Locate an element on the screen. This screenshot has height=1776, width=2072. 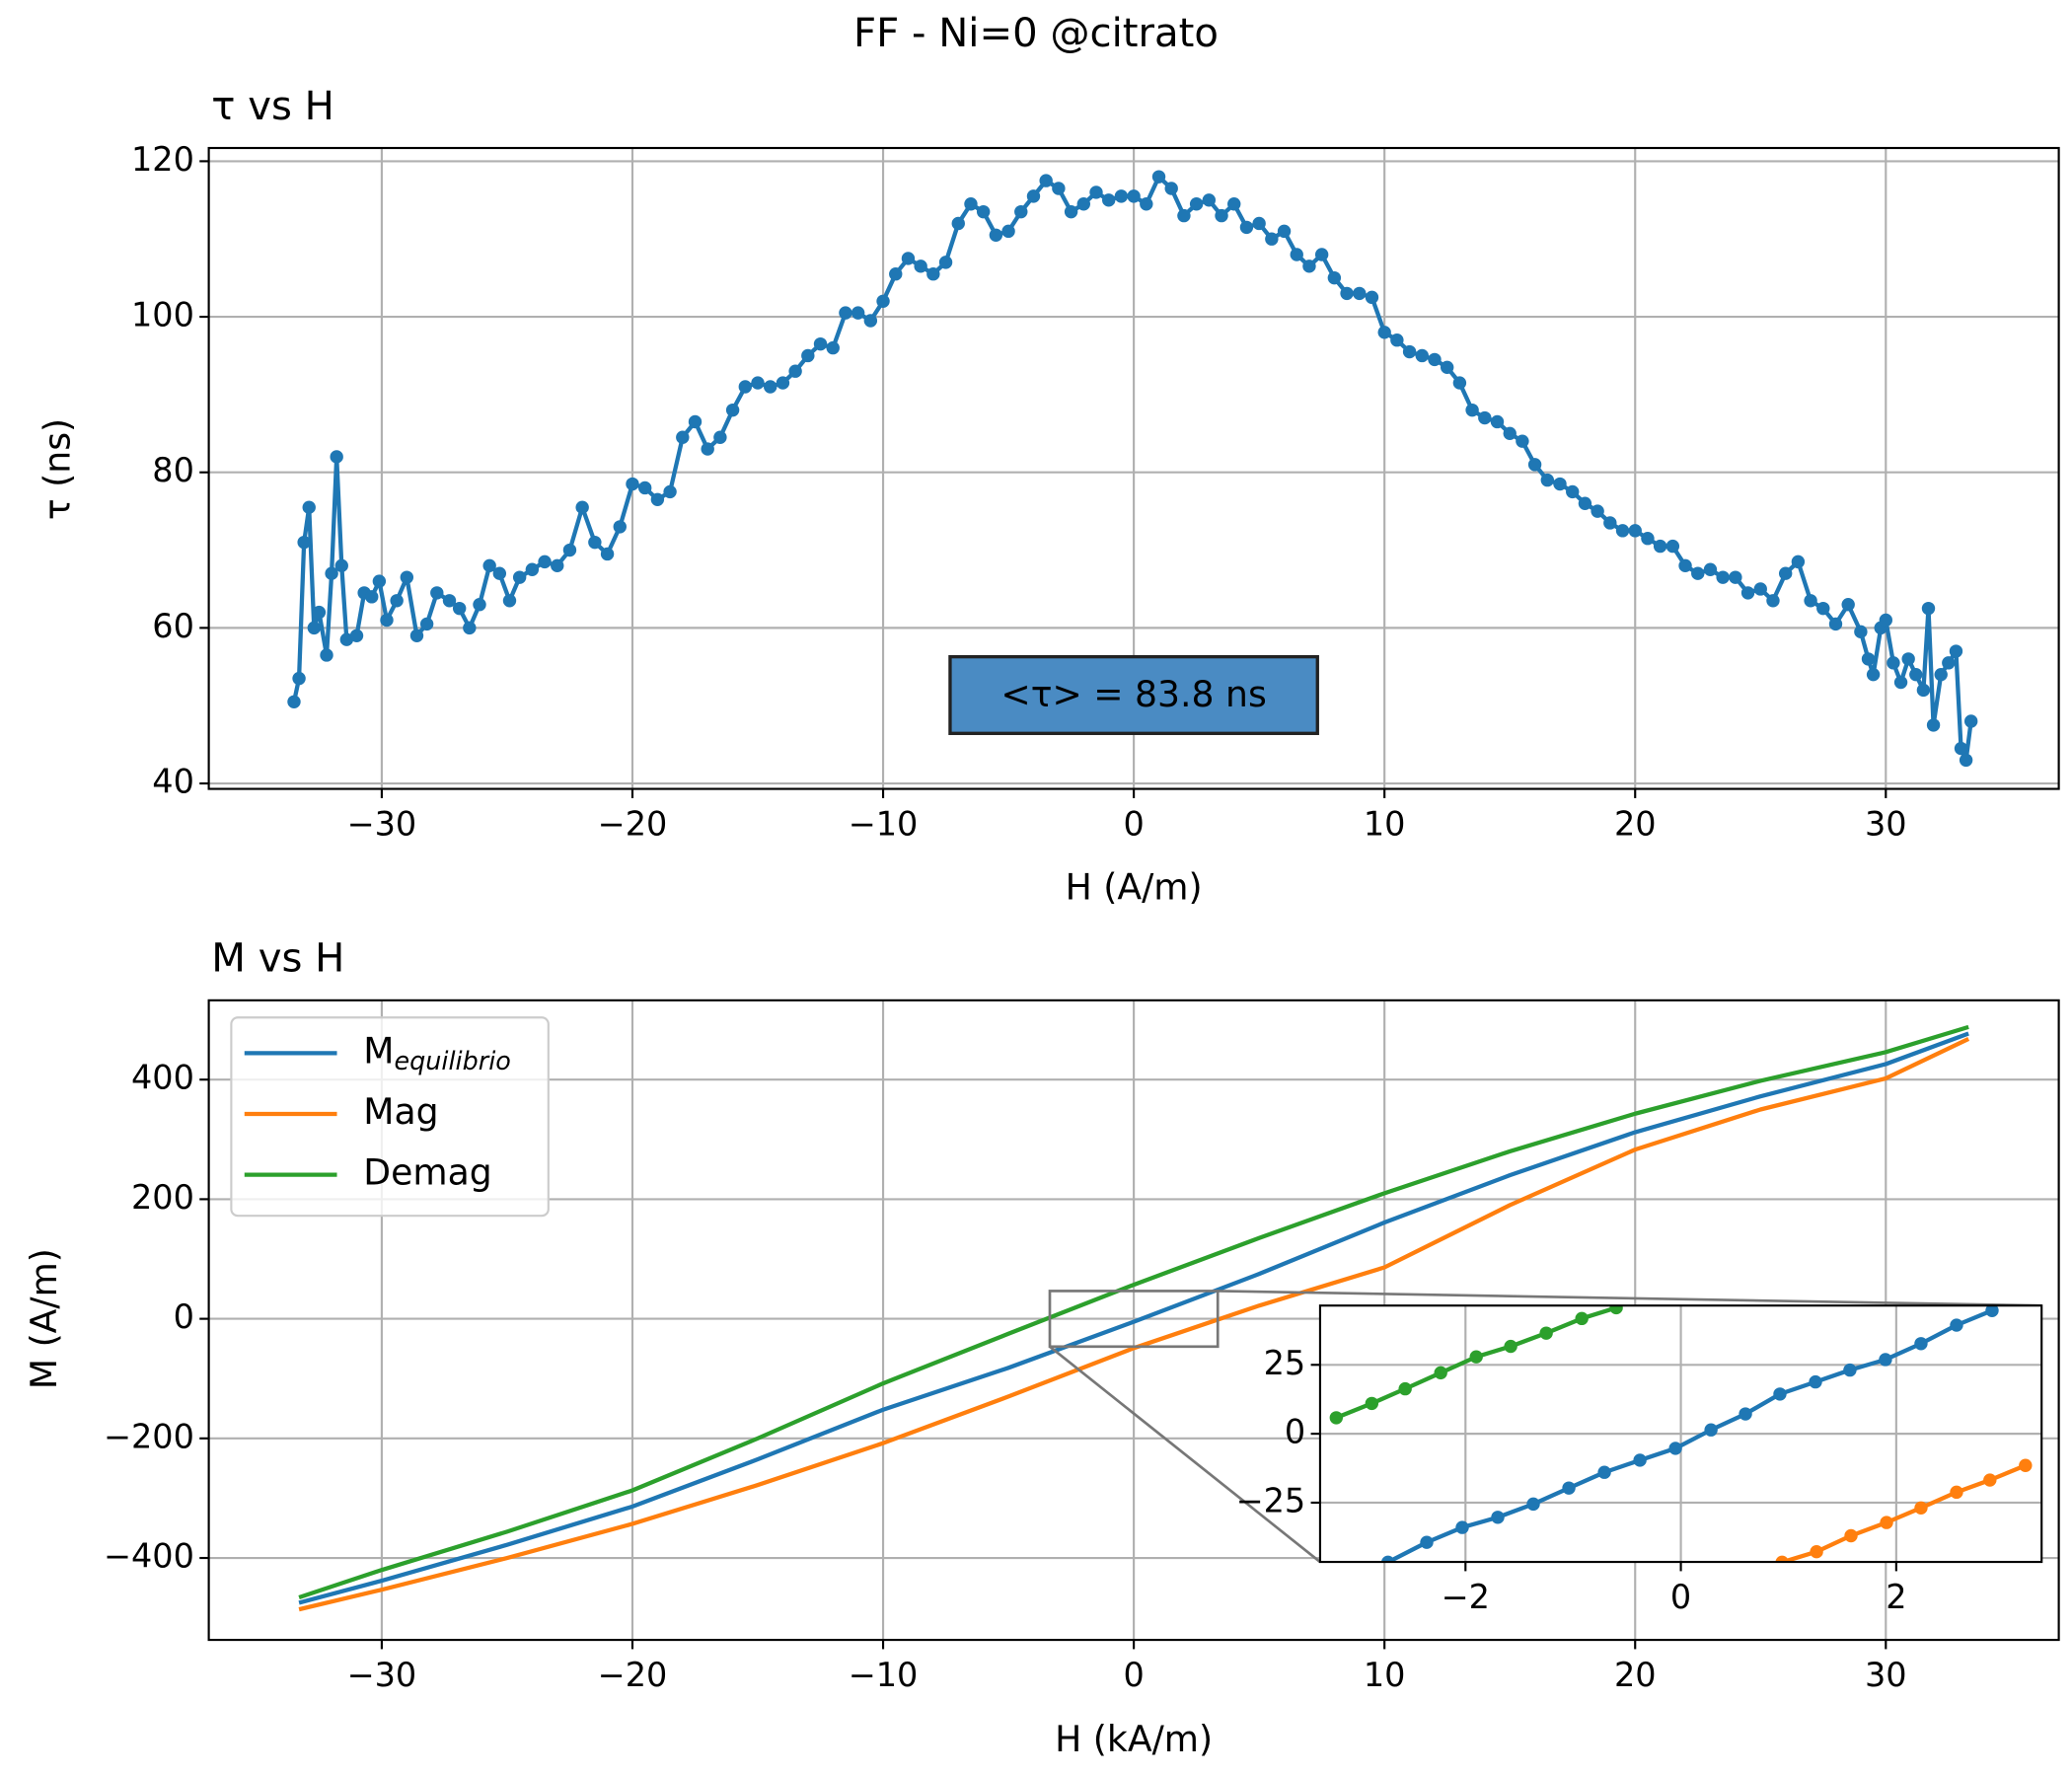
chart-title: τ vs H is located at coordinates (272, 106).